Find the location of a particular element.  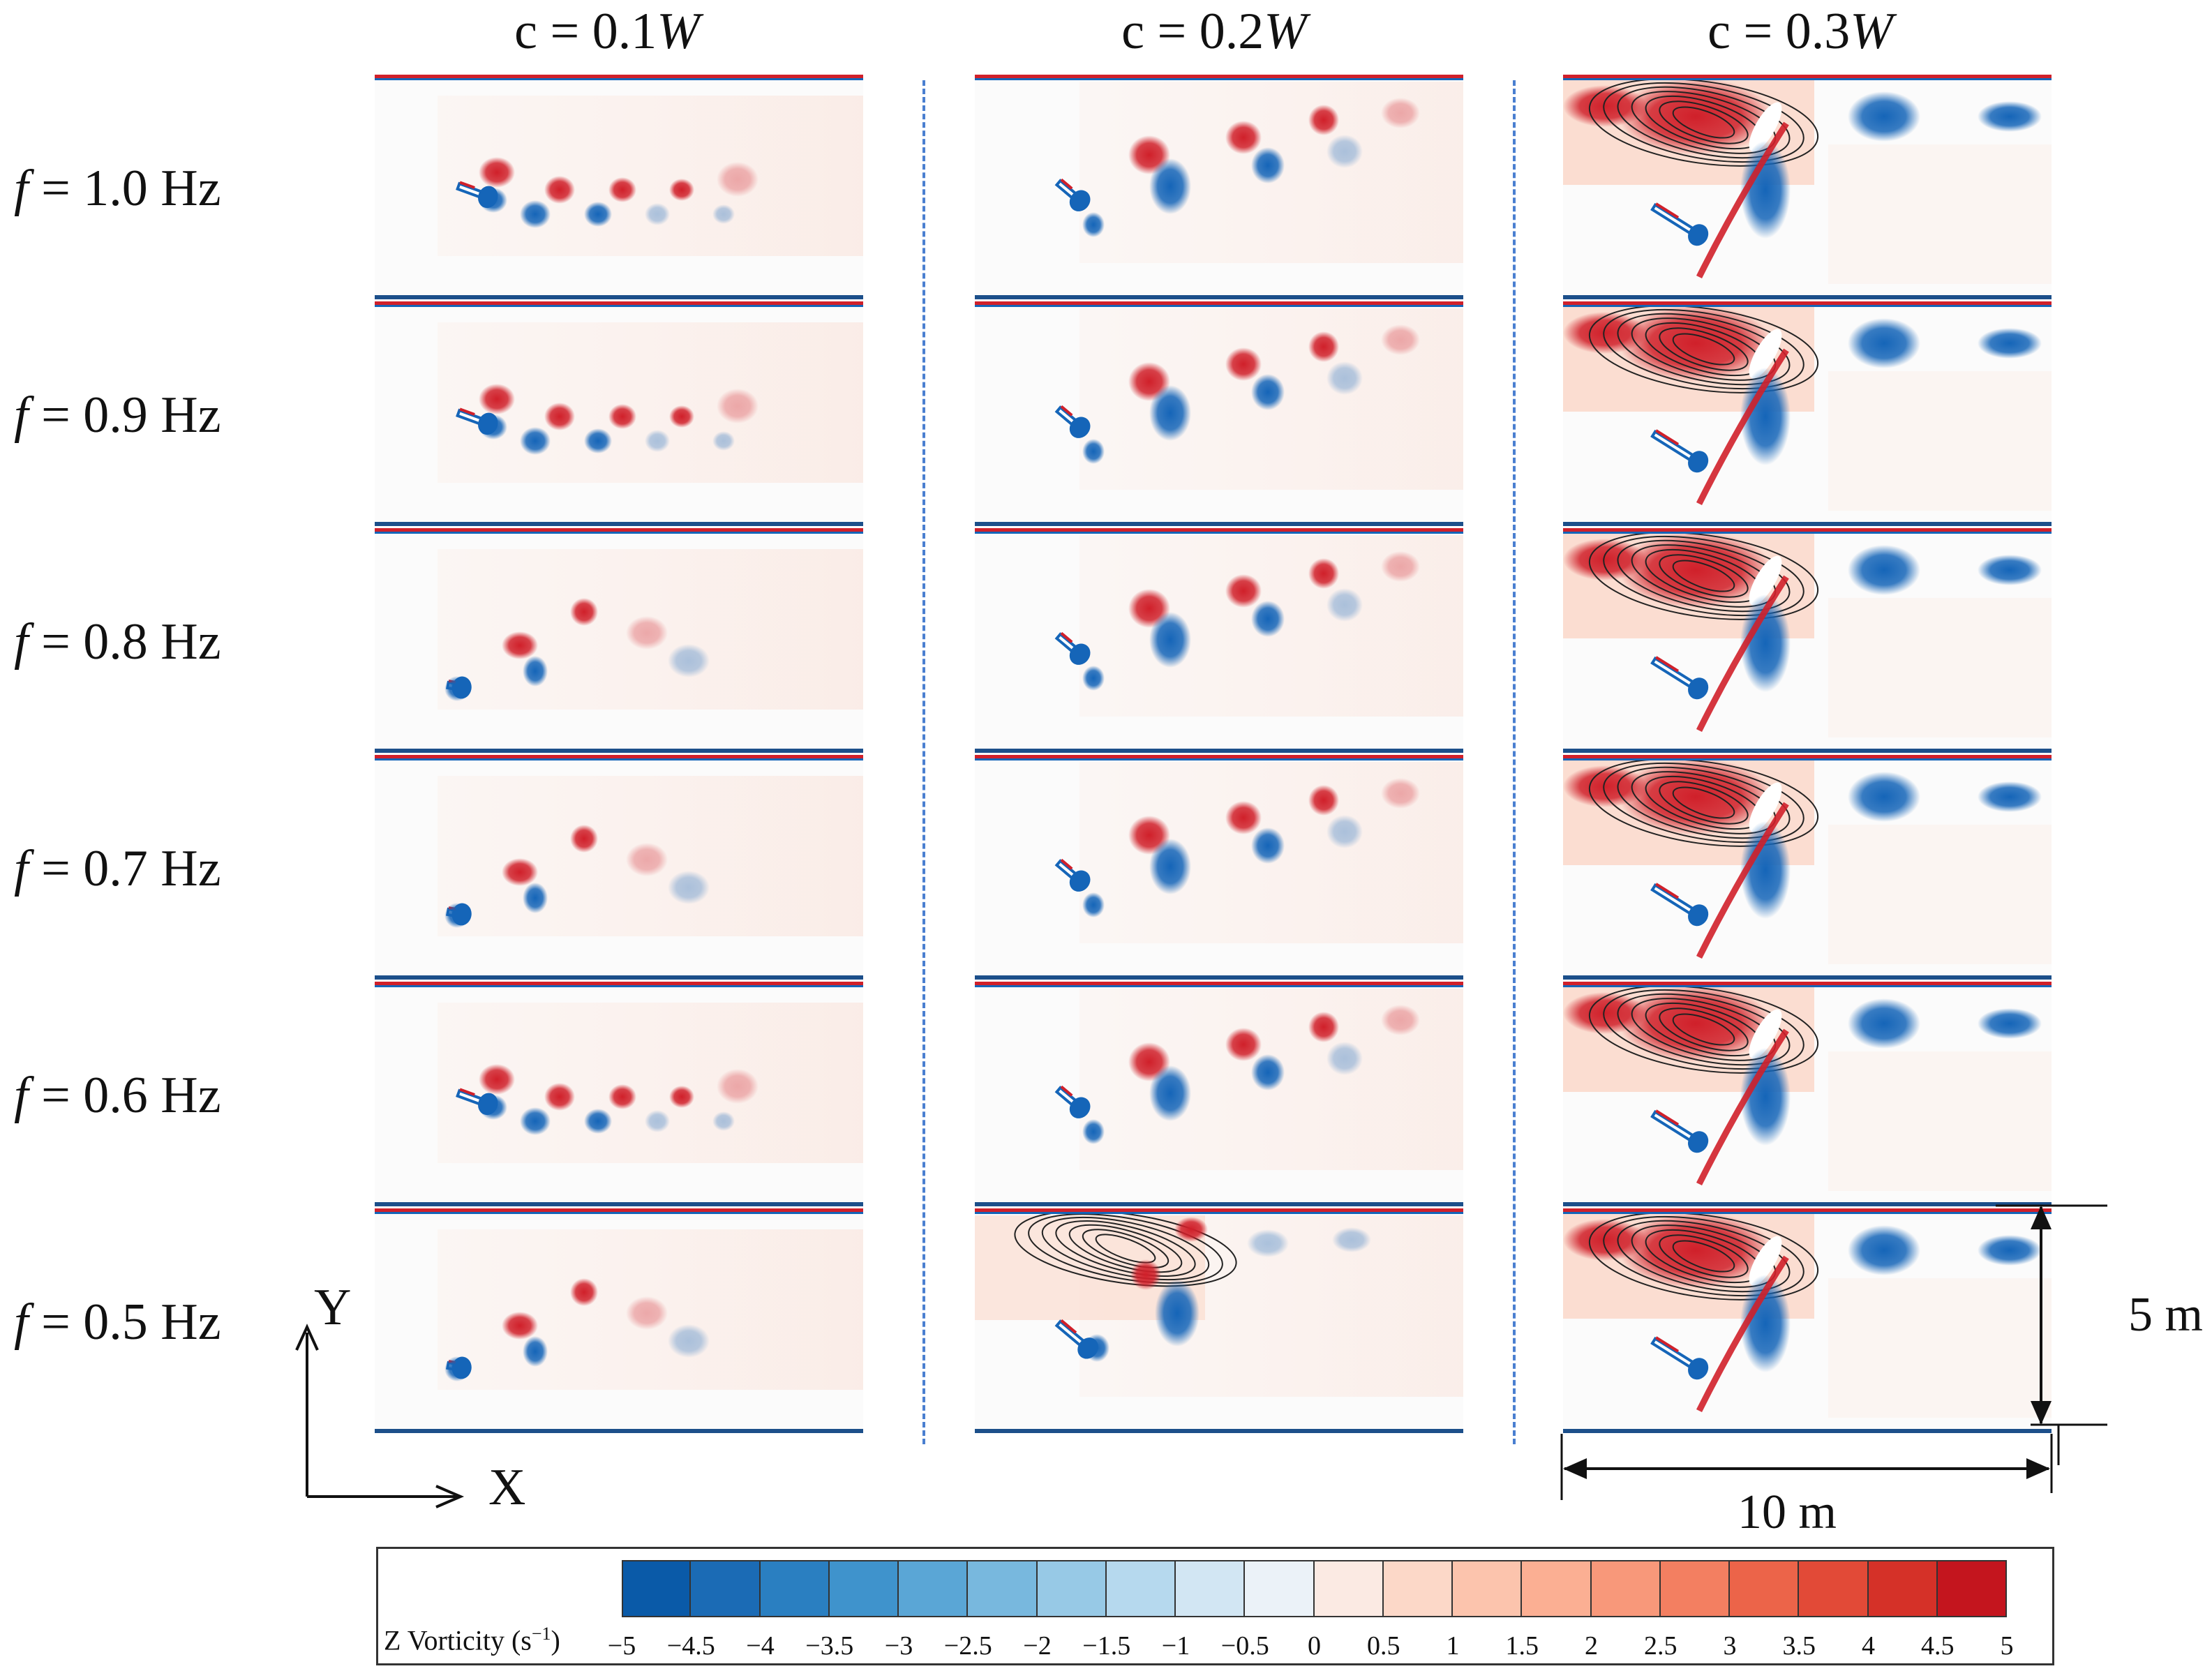

vorticity-panel-c1-r3 is located at coordinates (619, 640).